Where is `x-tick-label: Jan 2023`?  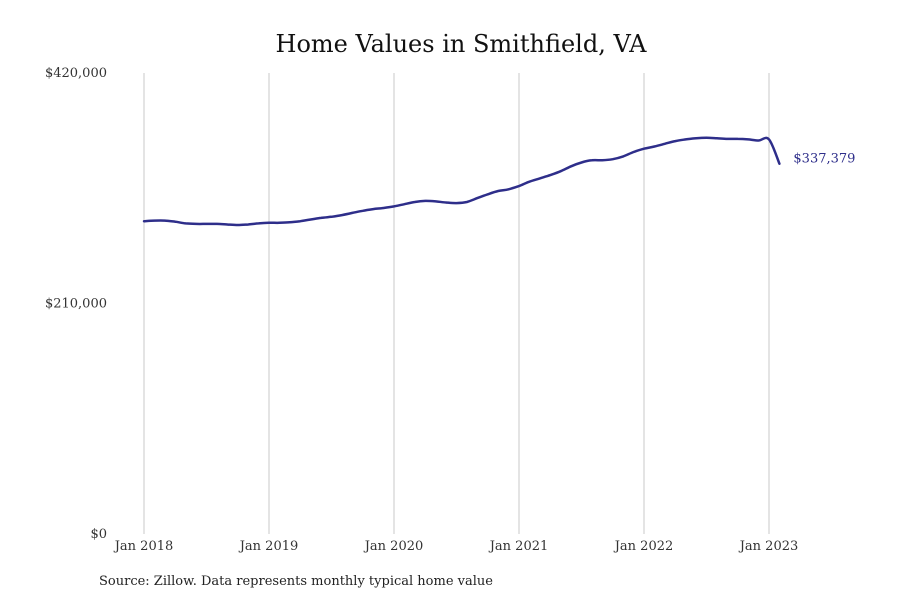 x-tick-label: Jan 2023 is located at coordinates (768, 546).